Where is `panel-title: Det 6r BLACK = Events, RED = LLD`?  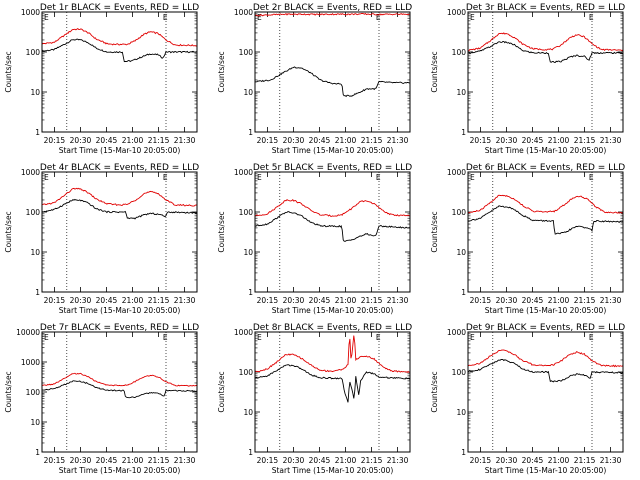
panel-title: Det 6r BLACK = Events, RED = LLD is located at coordinates (545, 168).